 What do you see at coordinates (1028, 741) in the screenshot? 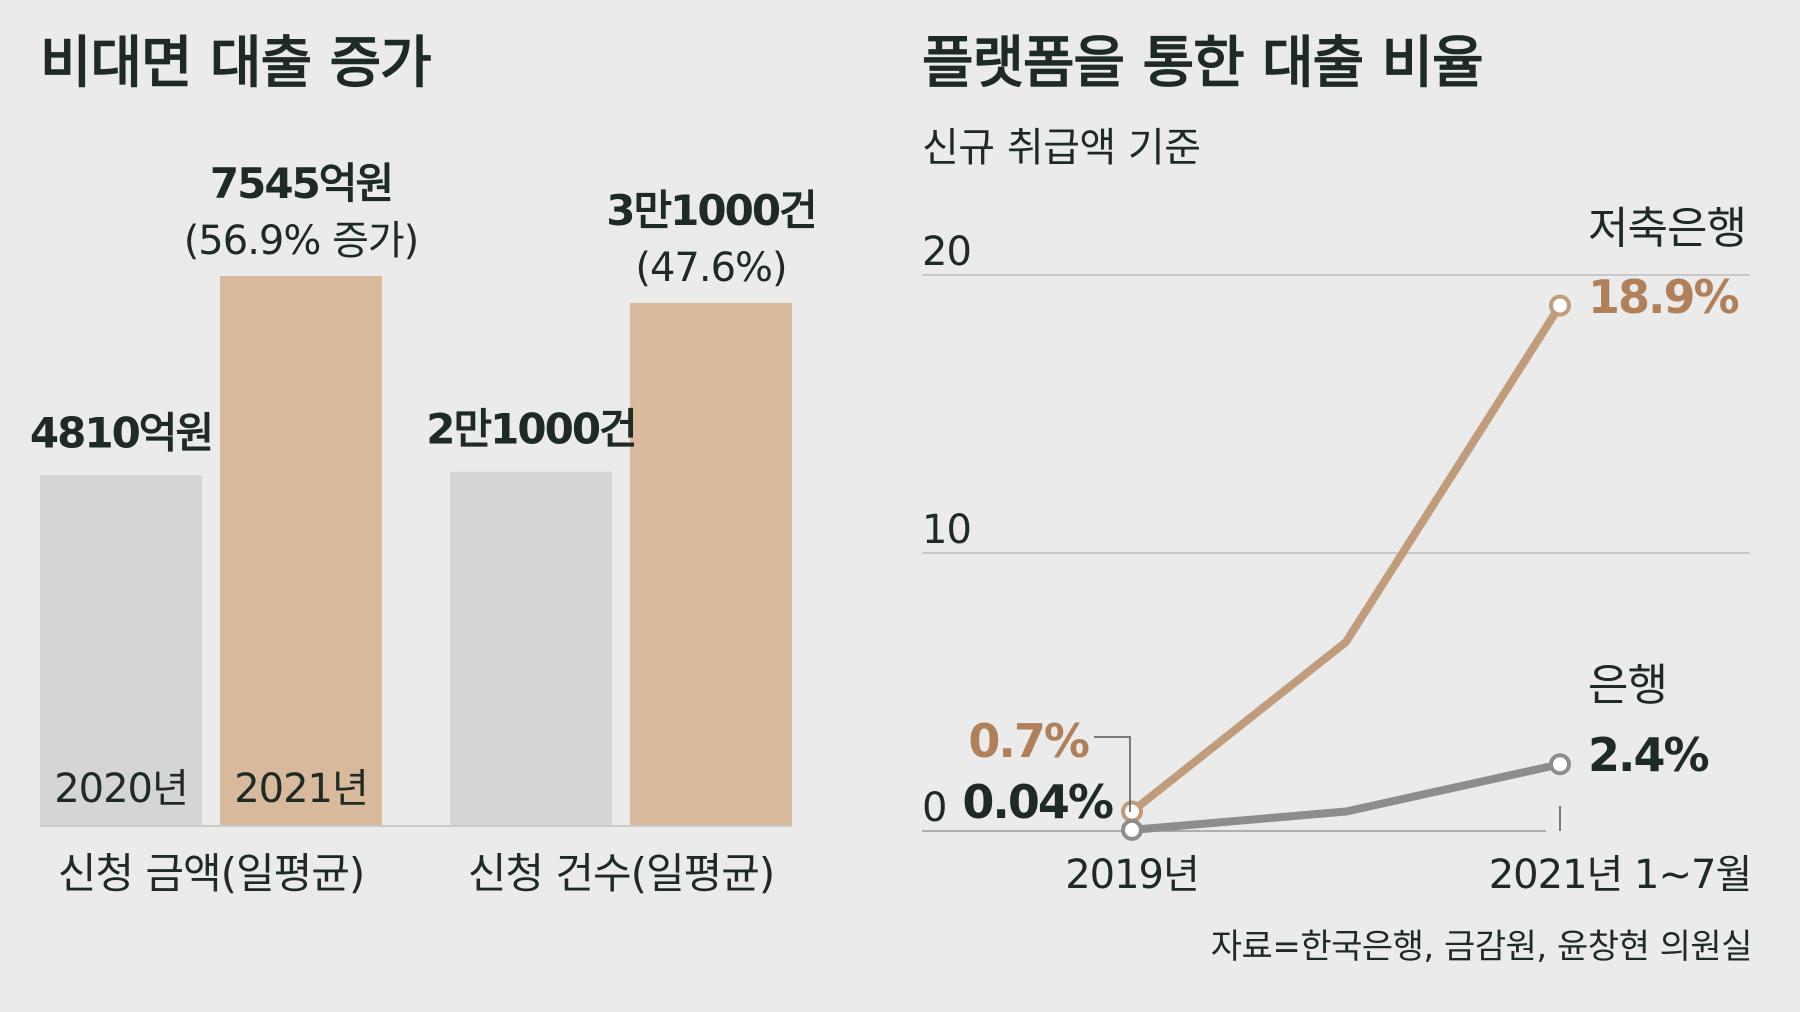
I see `label-savings-bank-start: 0.7%` at bounding box center [1028, 741].